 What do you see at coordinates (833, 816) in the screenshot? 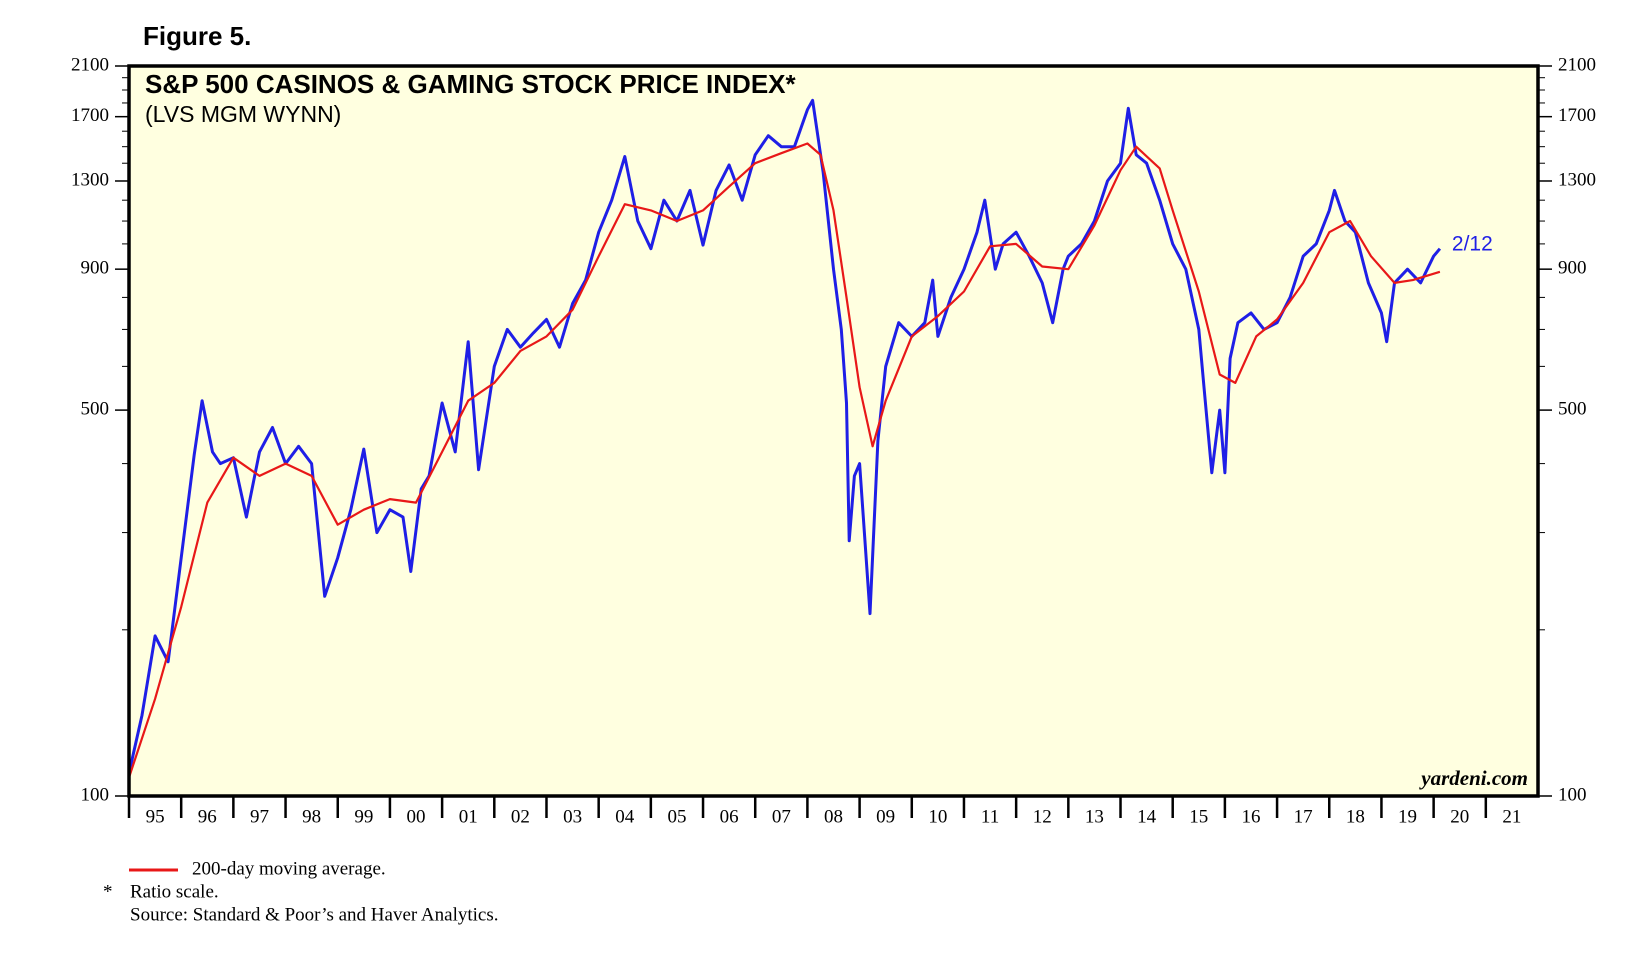
I see `x-tick-label: 08` at bounding box center [833, 816].